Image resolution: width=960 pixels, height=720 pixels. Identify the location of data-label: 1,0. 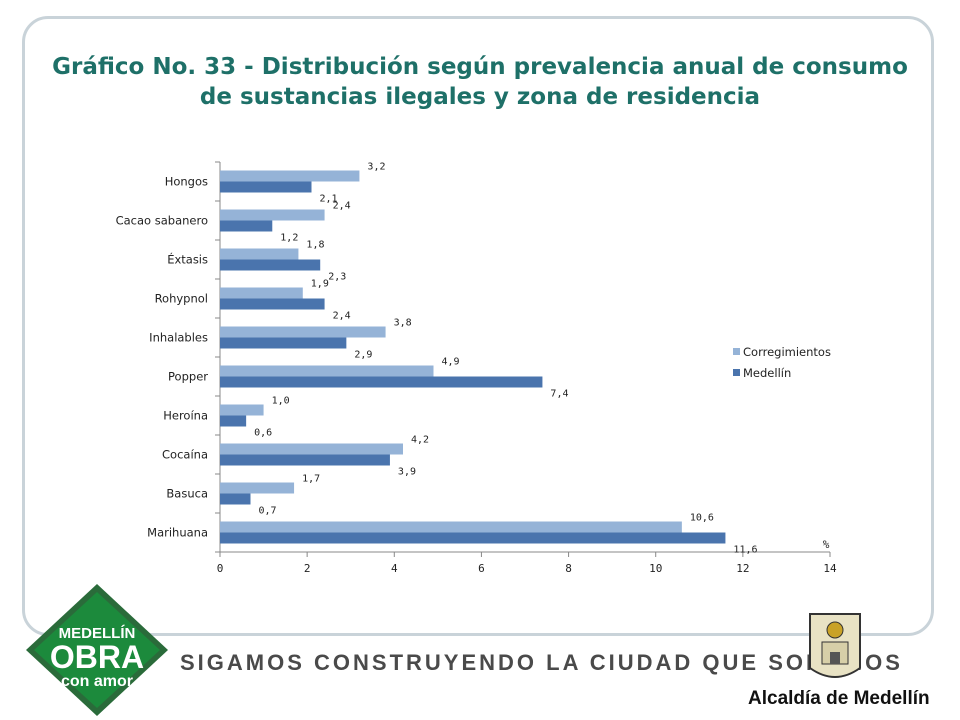
(281, 401).